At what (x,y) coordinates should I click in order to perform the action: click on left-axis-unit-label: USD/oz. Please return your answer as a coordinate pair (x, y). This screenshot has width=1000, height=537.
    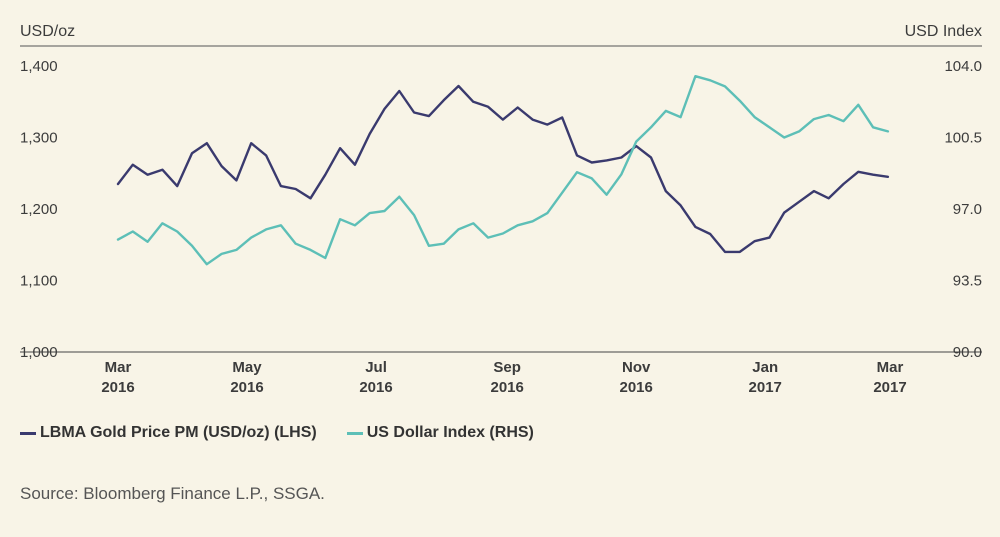
    Looking at the image, I should click on (47, 31).